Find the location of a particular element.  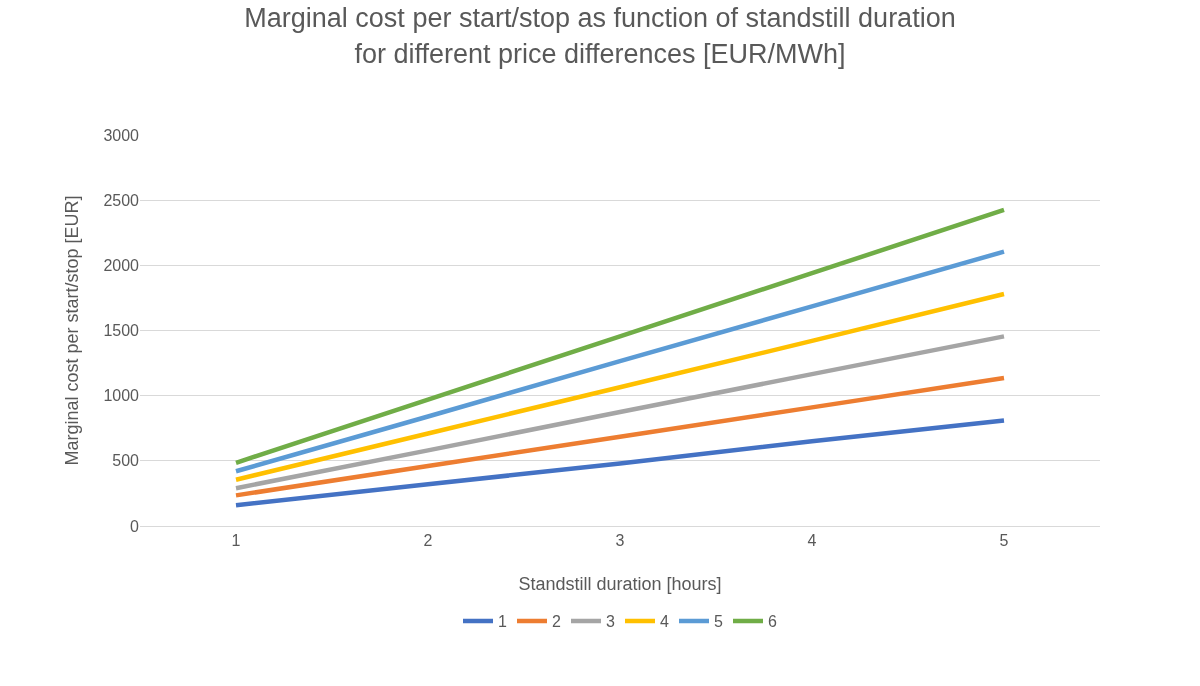

y-tick-label: 500 is located at coordinates (126, 461).